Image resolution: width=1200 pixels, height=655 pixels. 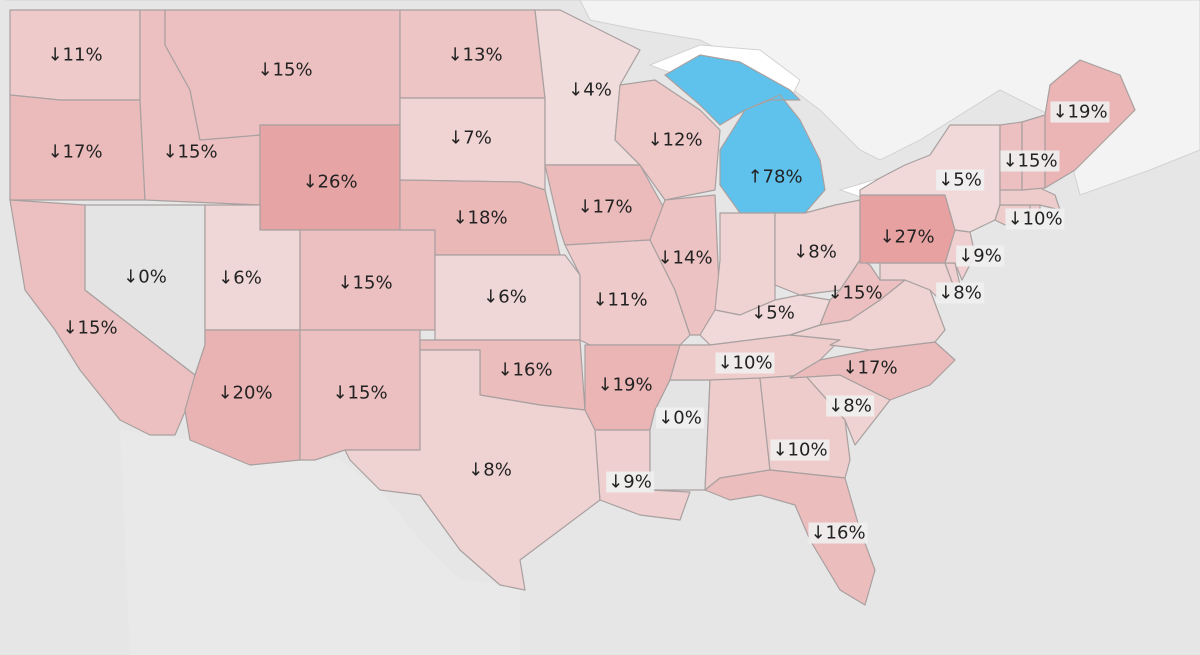 What do you see at coordinates (685, 265) in the screenshot?
I see `state-illinois` at bounding box center [685, 265].